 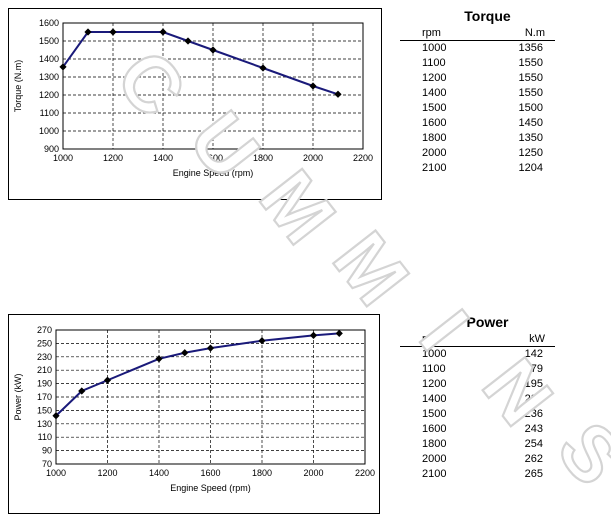 I want to click on y-tick-label: 90, so click(x=47, y=451).